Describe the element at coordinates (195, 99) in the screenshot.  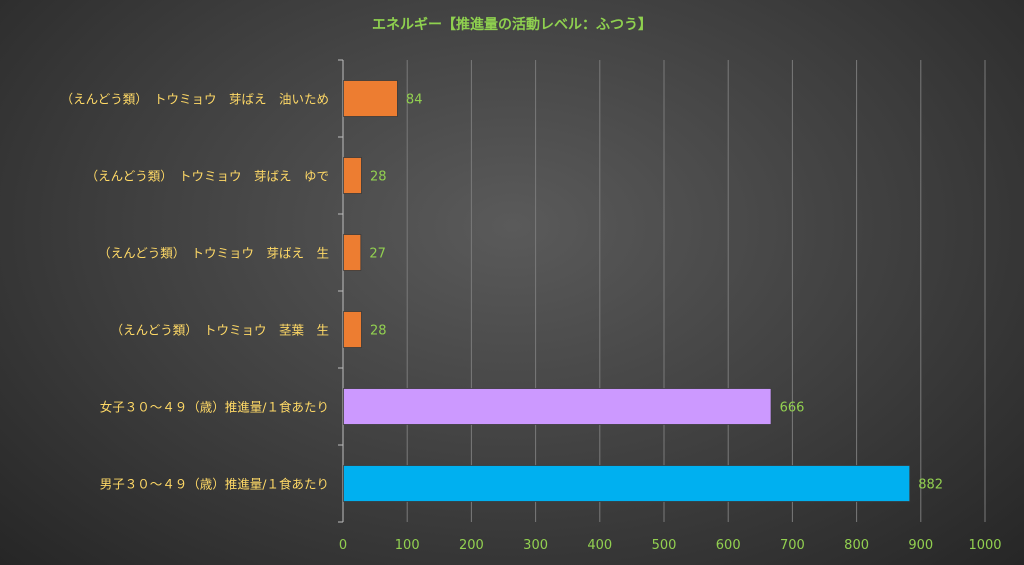
I see `category-label: （えんどう類） トウミョウ 芽ばえ 油いため` at that location.